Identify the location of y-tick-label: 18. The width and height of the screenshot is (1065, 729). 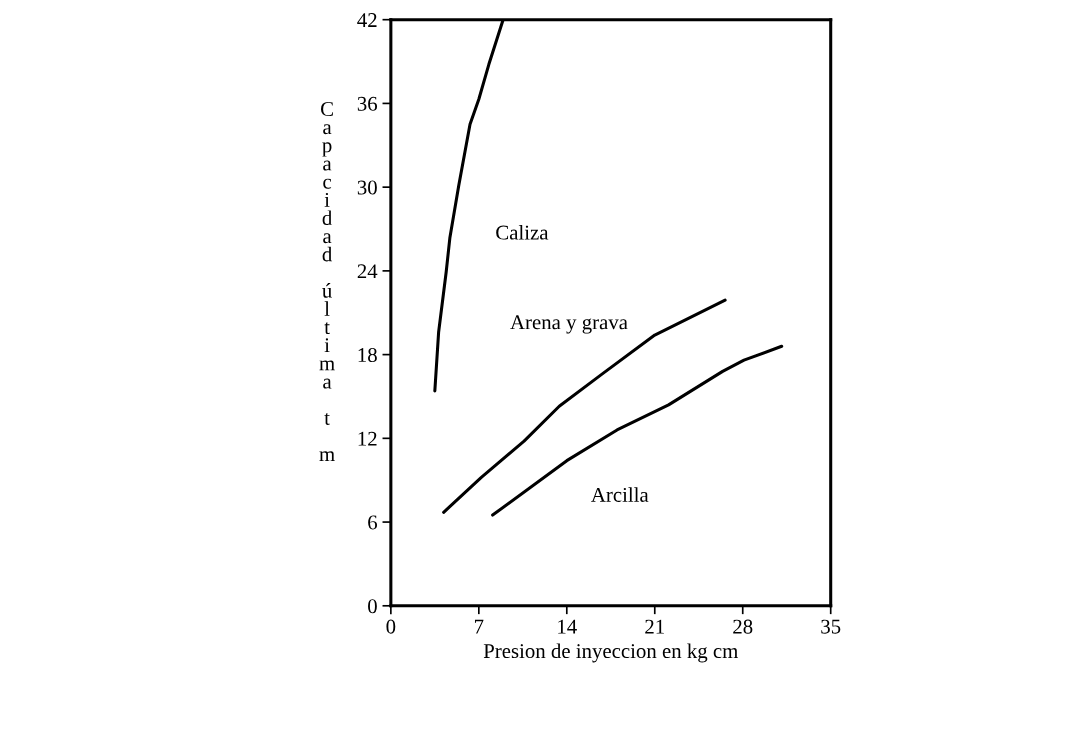
(367, 355).